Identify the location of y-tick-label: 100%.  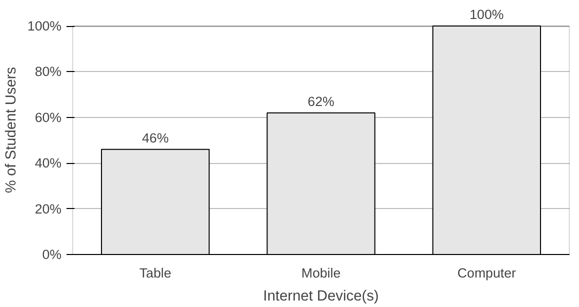
(44, 26).